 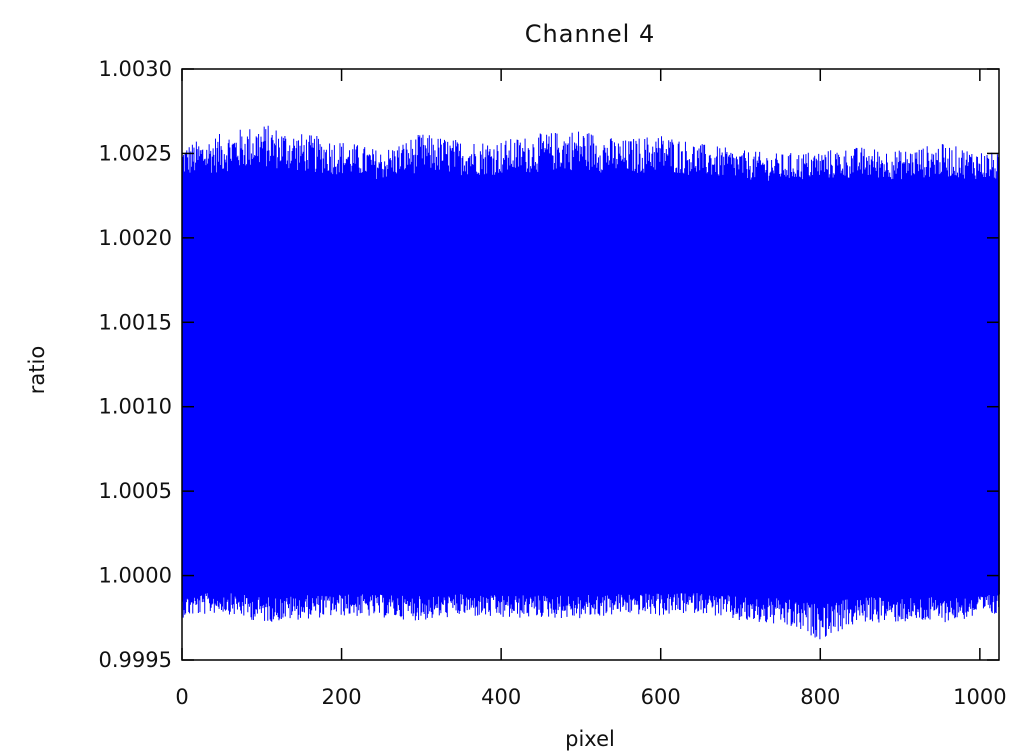 What do you see at coordinates (135, 660) in the screenshot?
I see `y-tick-label: 0.9995` at bounding box center [135, 660].